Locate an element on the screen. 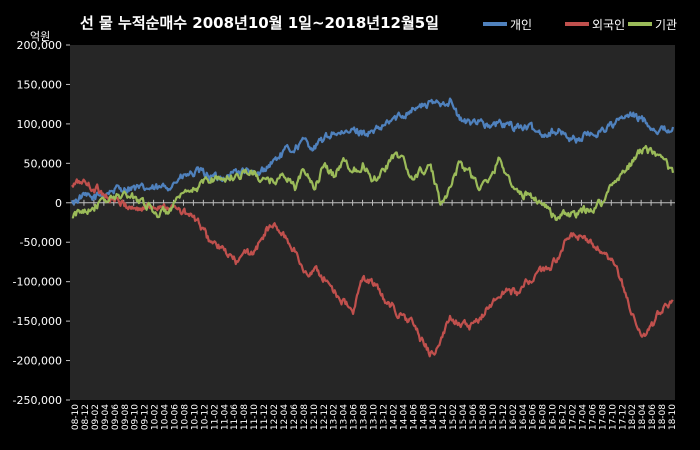 This screenshot has width=700, height=450. y-tick-label: -250,000 is located at coordinates (37, 400).